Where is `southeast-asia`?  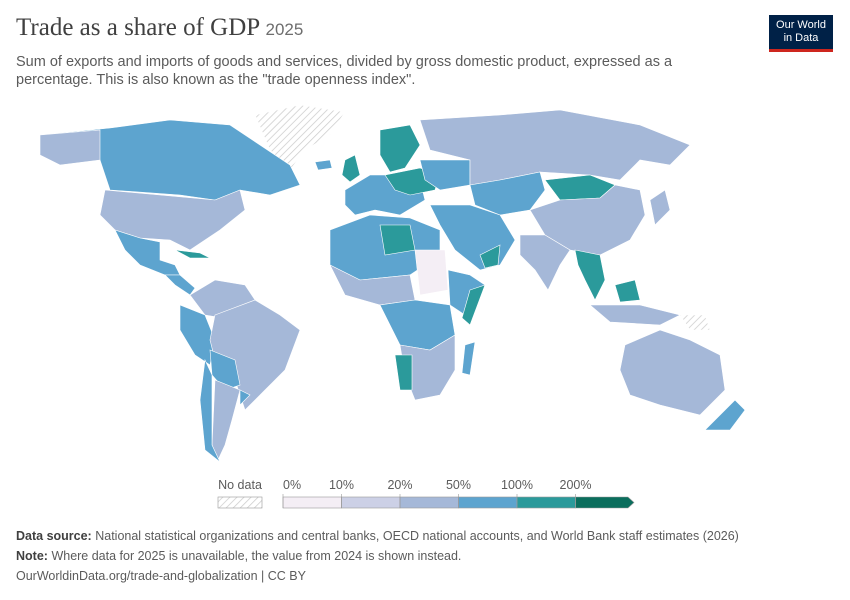
southeast-asia is located at coordinates (590, 275).